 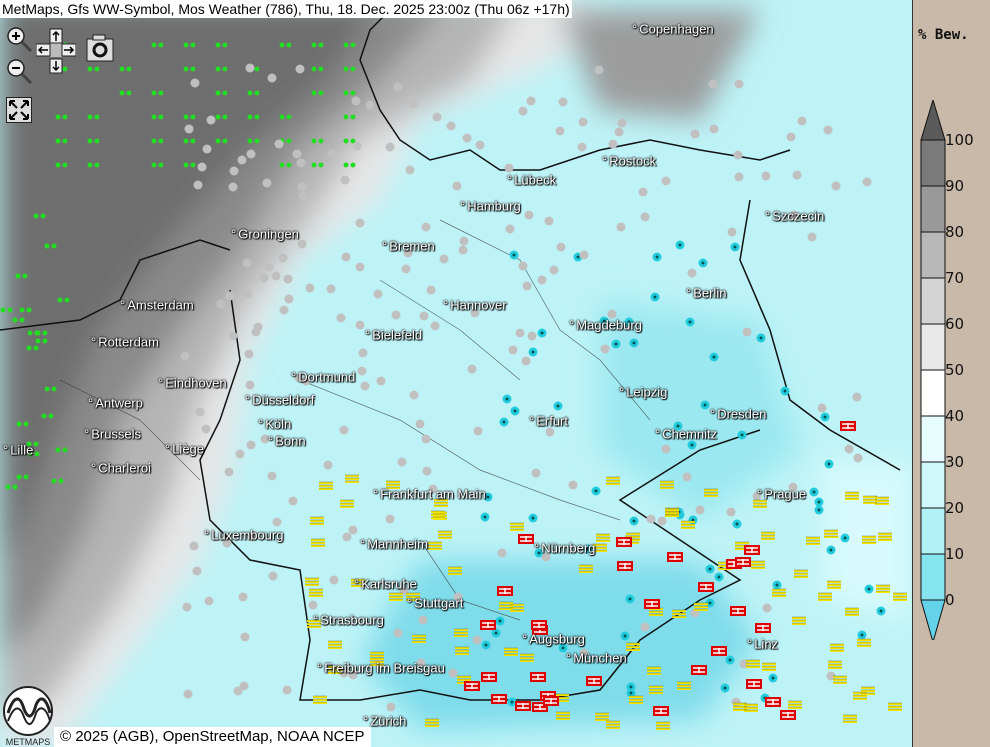 What do you see at coordinates (564, 548) in the screenshot?
I see `city-label: Nürnberg` at bounding box center [564, 548].